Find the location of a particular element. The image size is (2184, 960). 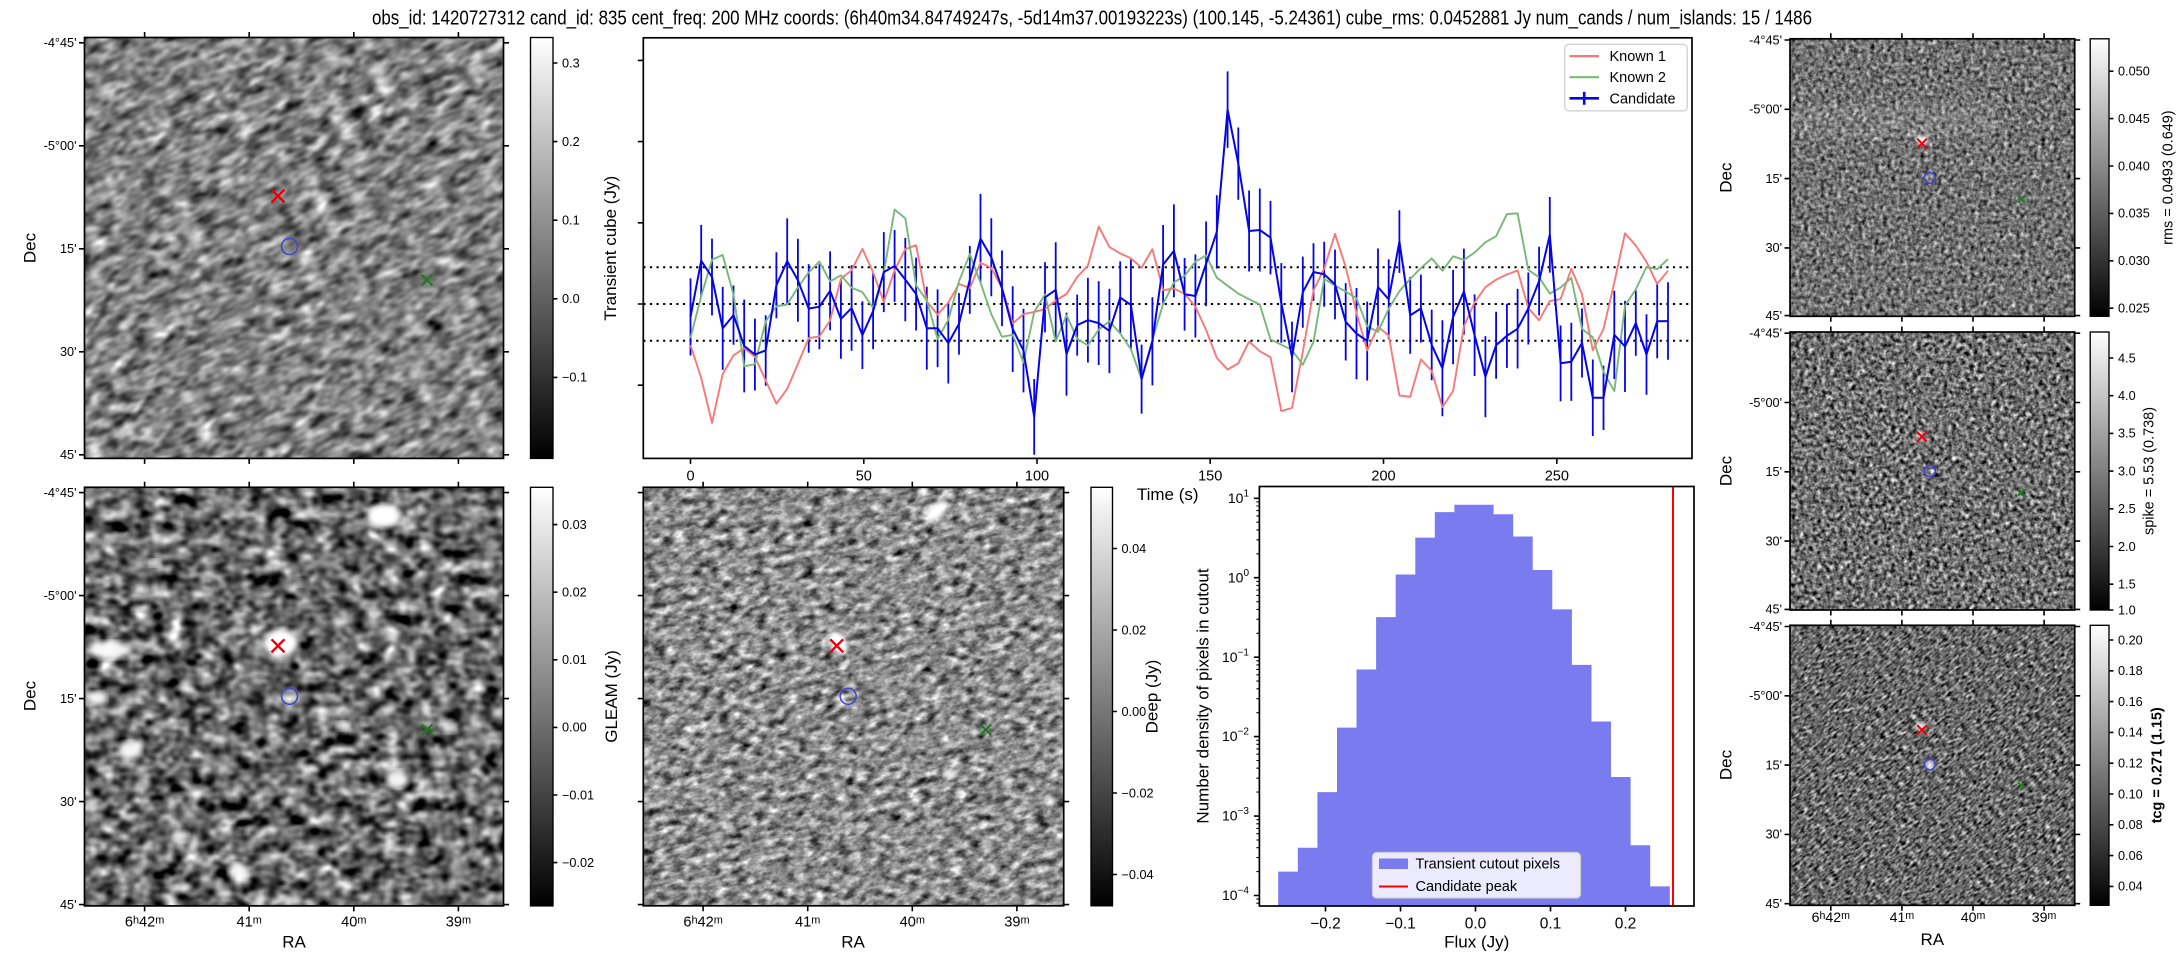

svg-text: 0.06 is located at coordinates (2130, 856).